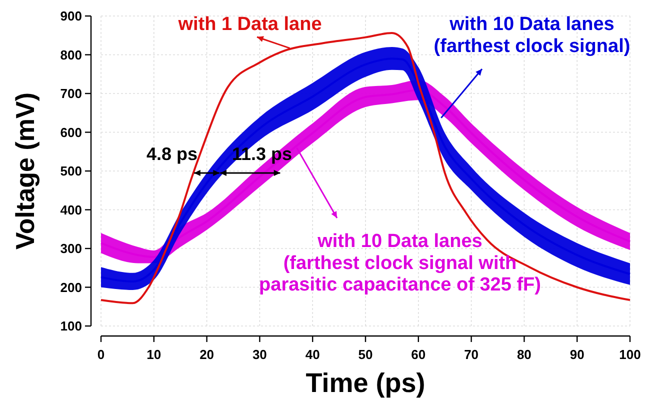 This screenshot has width=654, height=401. Describe the element at coordinates (400, 263) in the screenshot. I see `annotation: with 10 Data lanes (farthest clock signal with parasitic capacitance of 325 fF)` at that location.